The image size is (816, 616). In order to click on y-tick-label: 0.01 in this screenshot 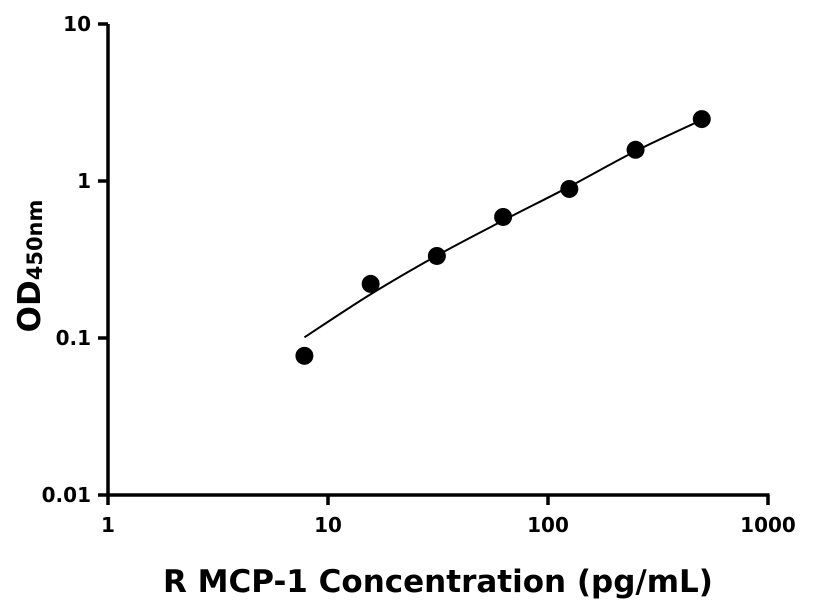, I will do `click(66, 495)`.